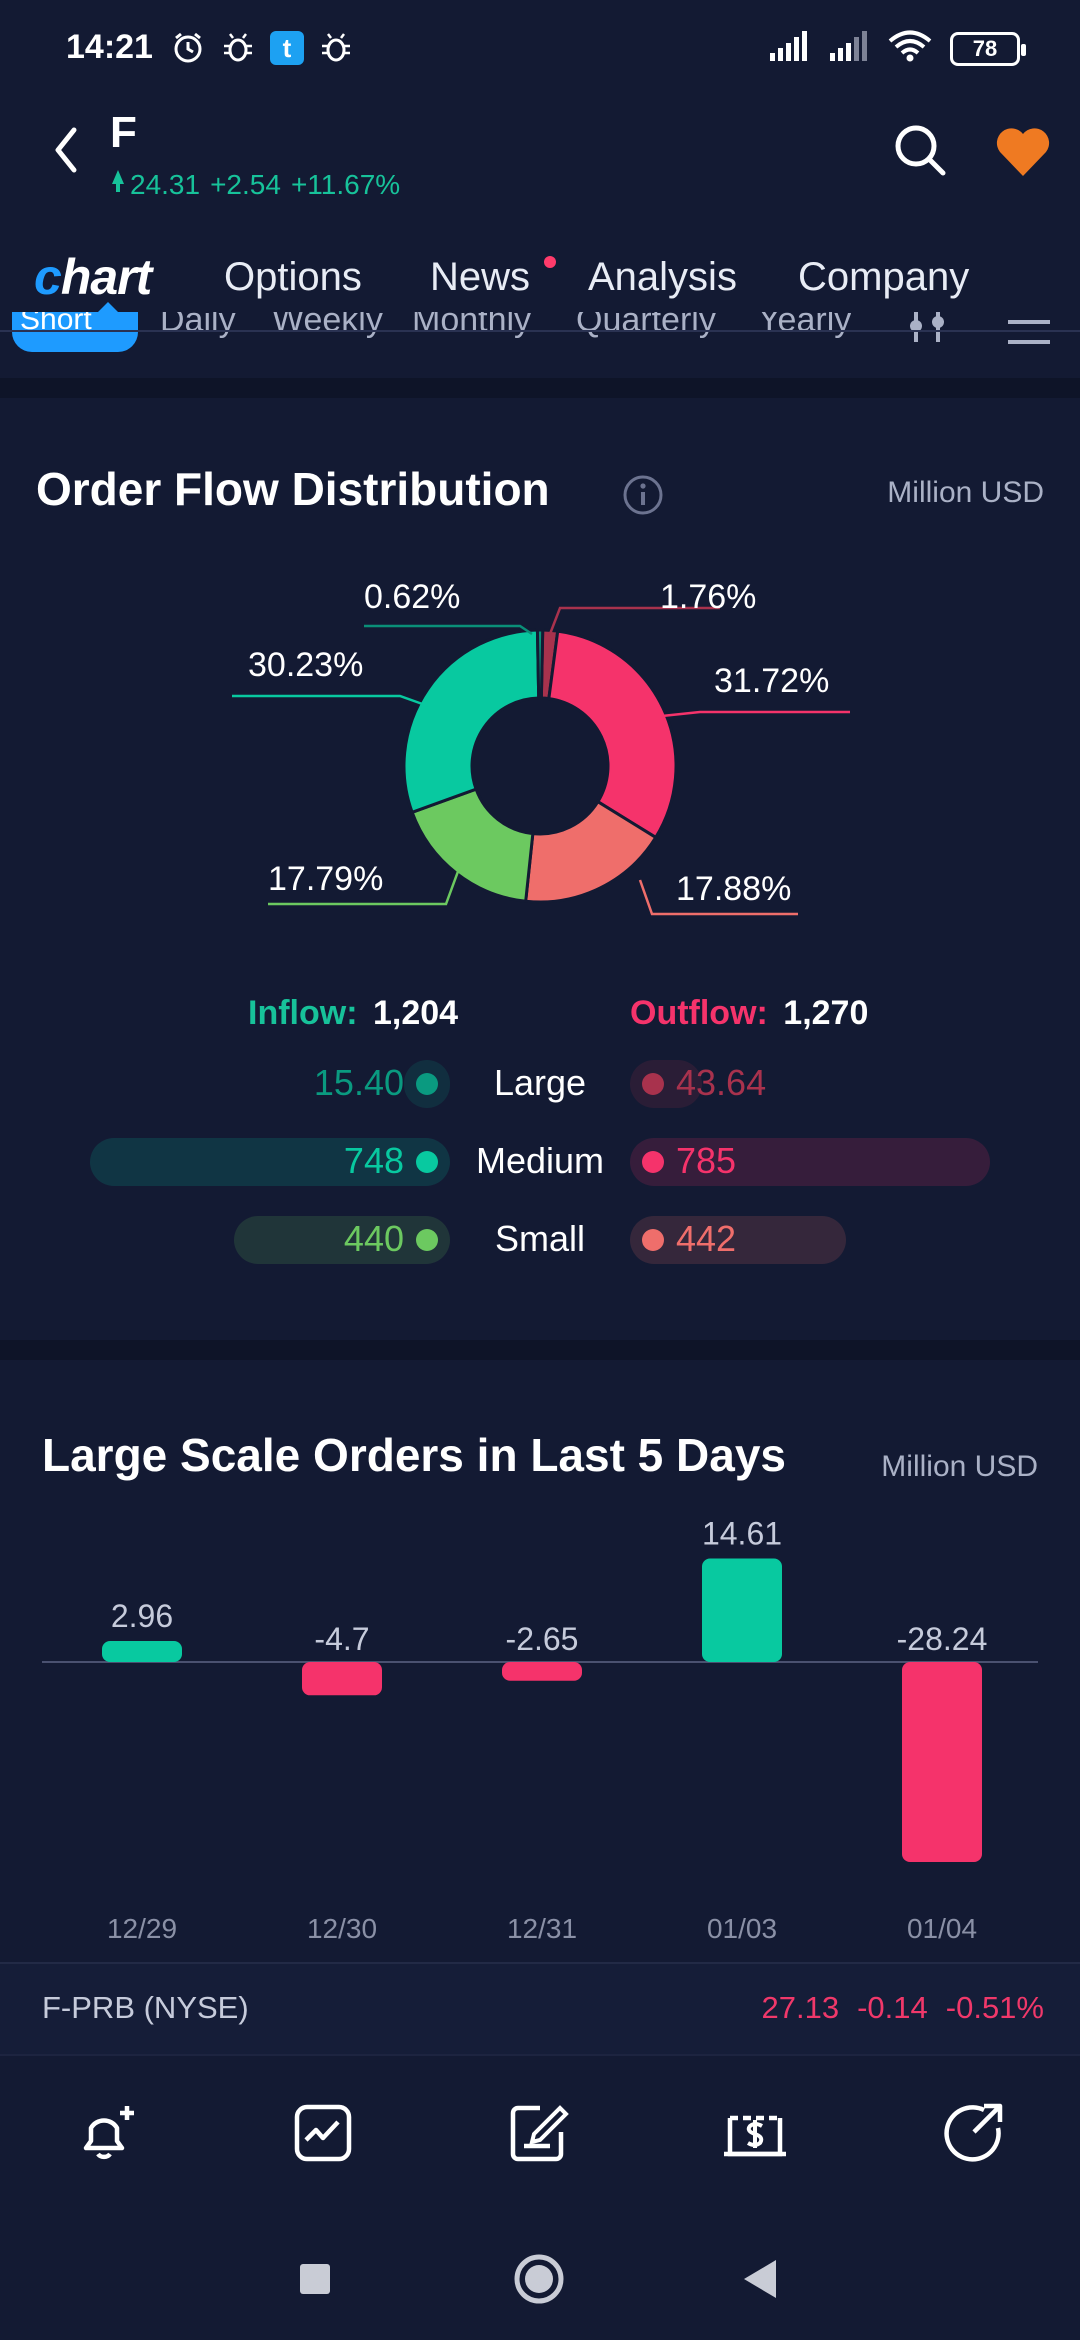 This screenshot has height=2340, width=1080. I want to click on x-tick-label: 12/29, so click(142, 1928).